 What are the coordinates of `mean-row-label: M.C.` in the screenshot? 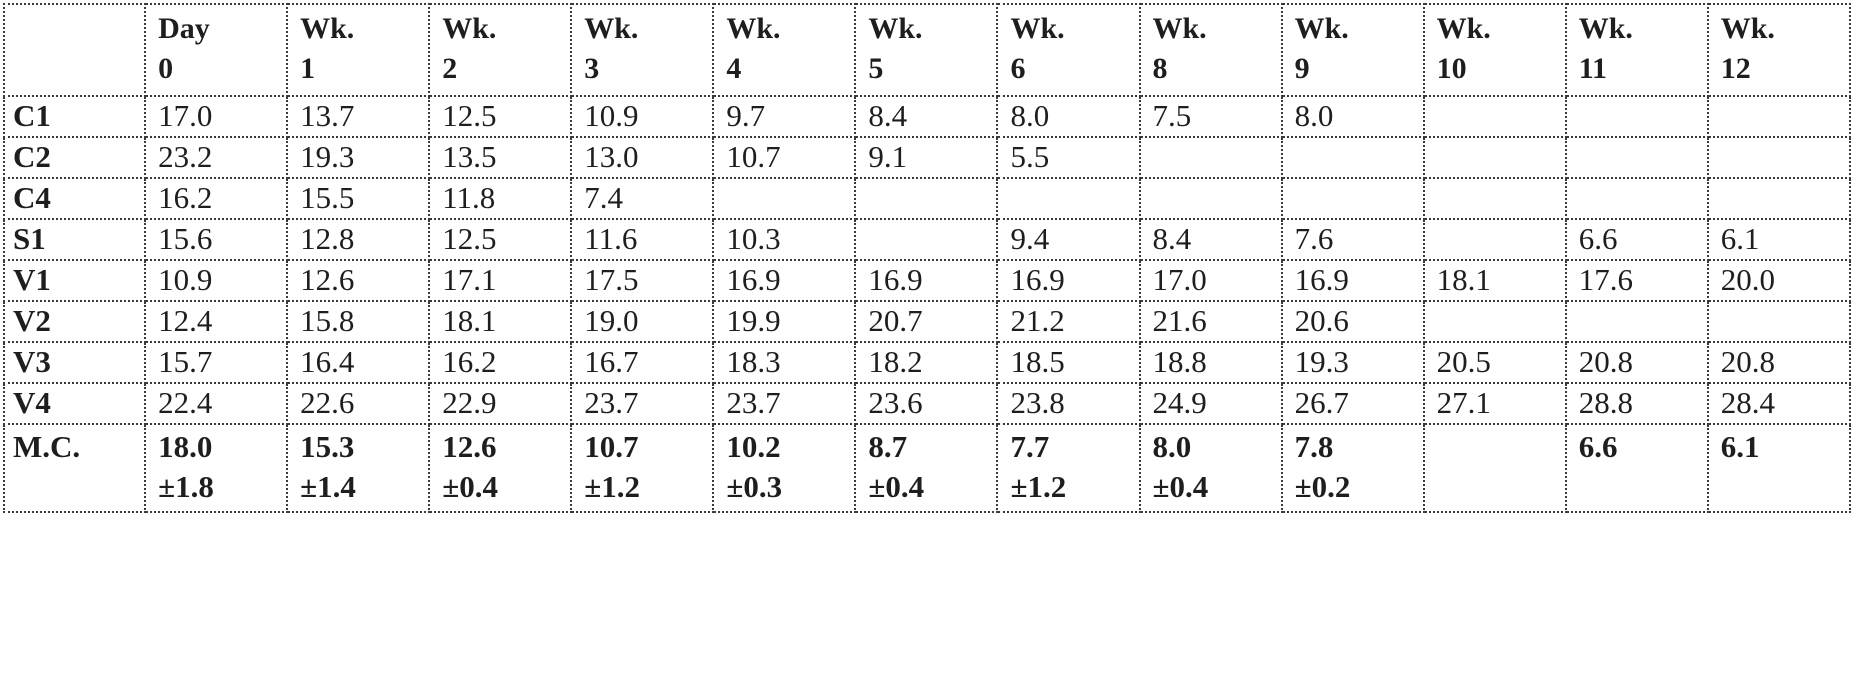 It's located at (74, 468).